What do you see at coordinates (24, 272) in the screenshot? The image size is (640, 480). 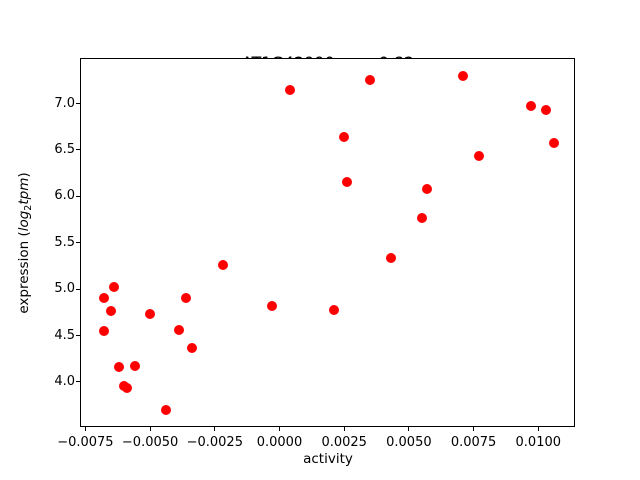 I see `y-axis-label-prefix: expression (` at bounding box center [24, 272].